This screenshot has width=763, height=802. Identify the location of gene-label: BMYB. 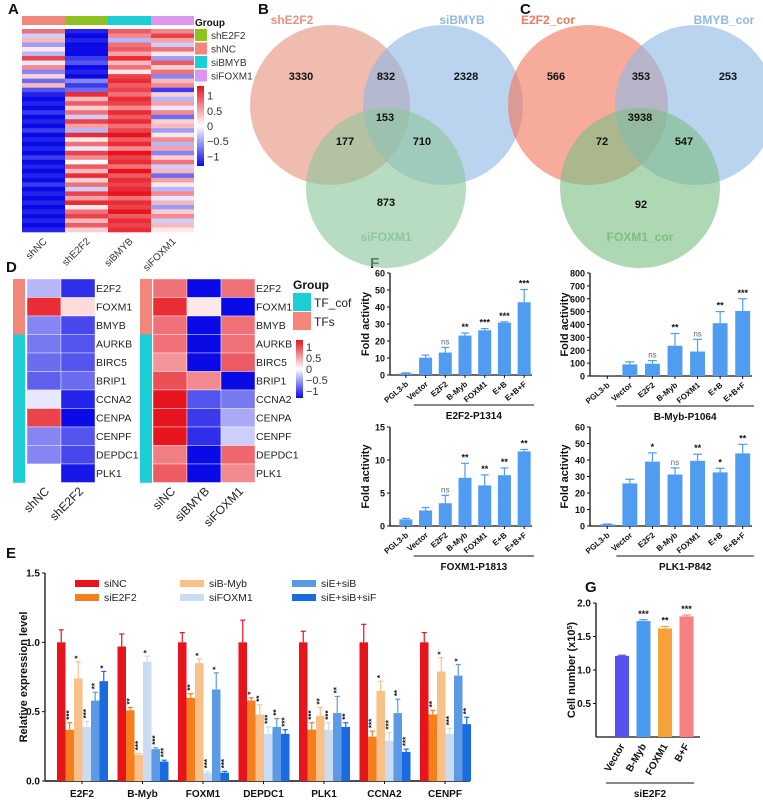
(271, 326).